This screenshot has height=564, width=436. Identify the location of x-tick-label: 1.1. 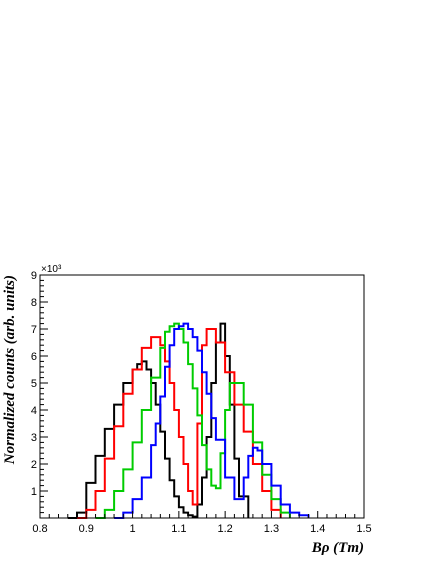
(178, 529).